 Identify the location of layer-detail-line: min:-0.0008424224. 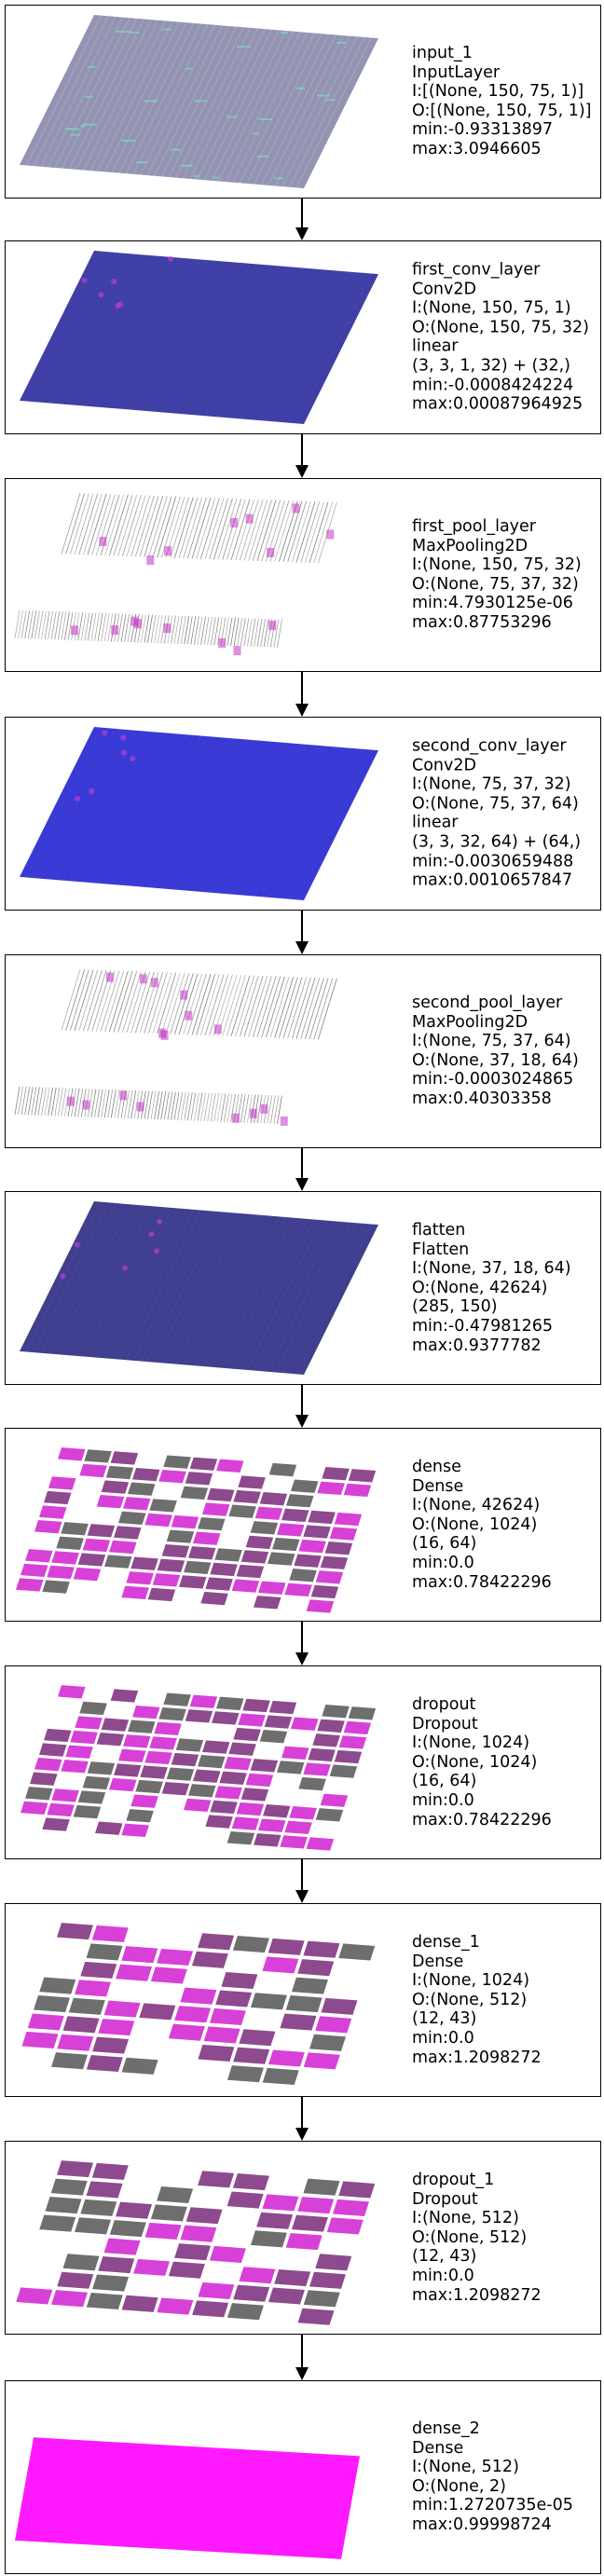
(493, 385).